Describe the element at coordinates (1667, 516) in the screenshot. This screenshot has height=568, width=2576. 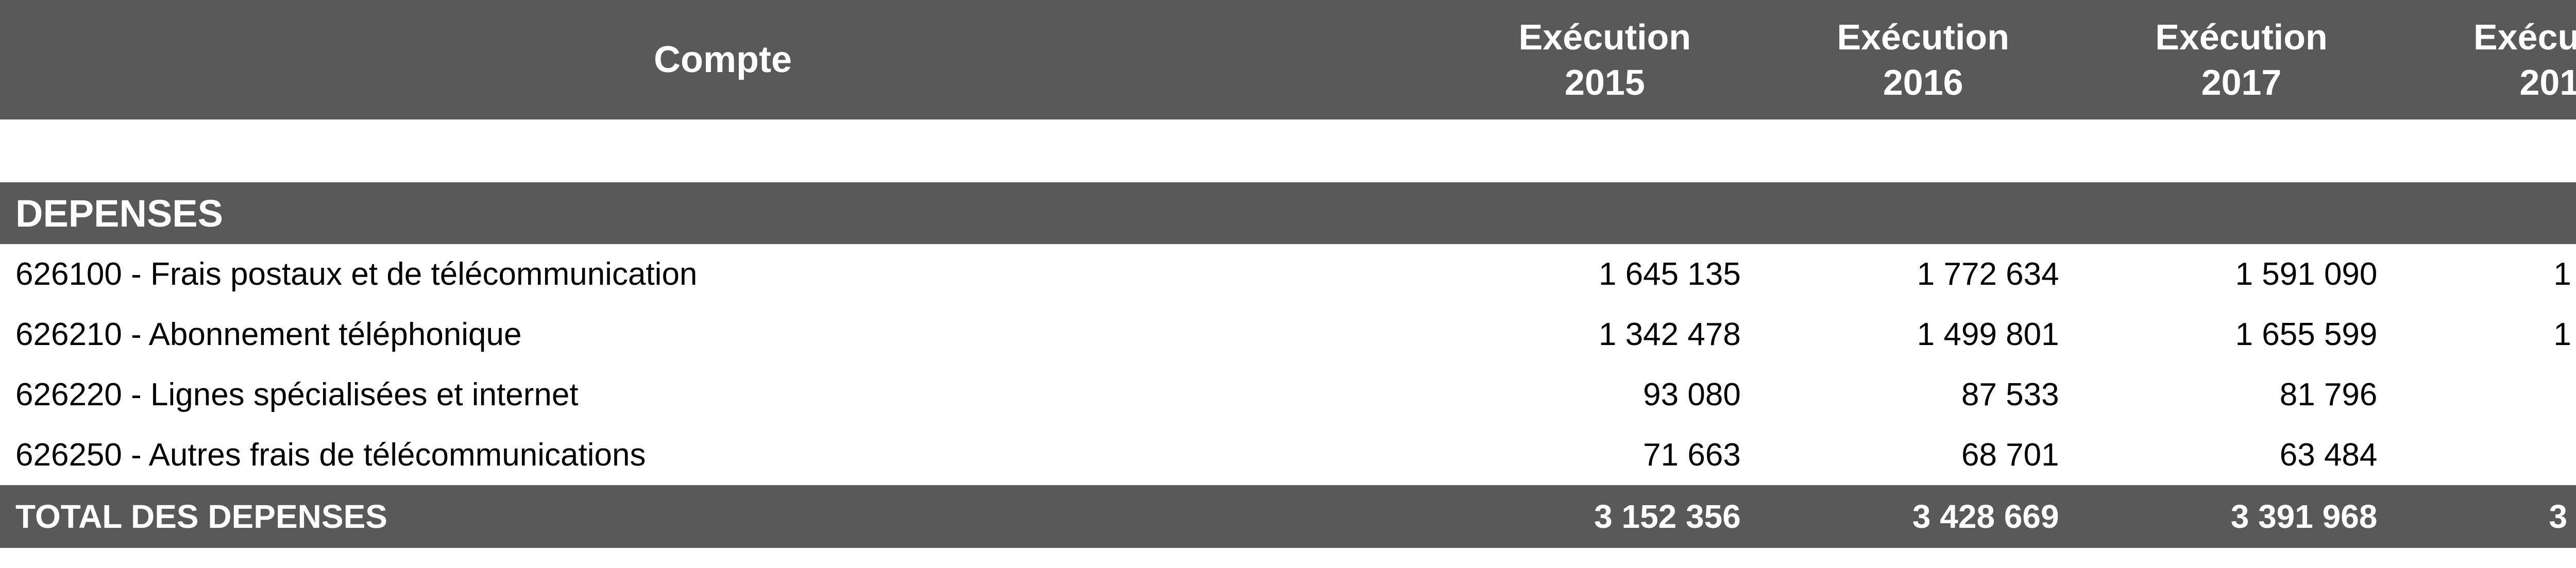
I see `total-2015: 3 152 356` at that location.